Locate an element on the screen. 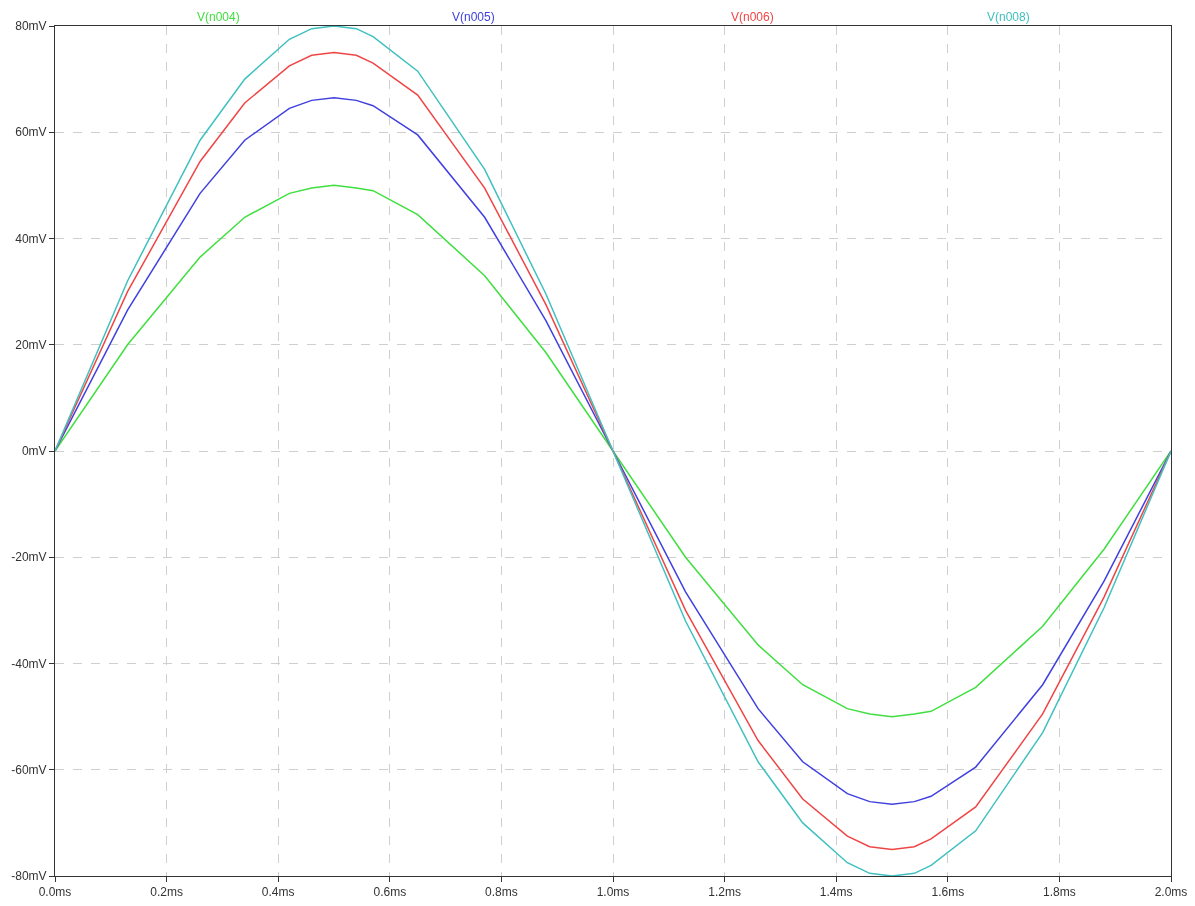 The image size is (1195, 906). x-tick-label: 0.0ms is located at coordinates (55, 892).